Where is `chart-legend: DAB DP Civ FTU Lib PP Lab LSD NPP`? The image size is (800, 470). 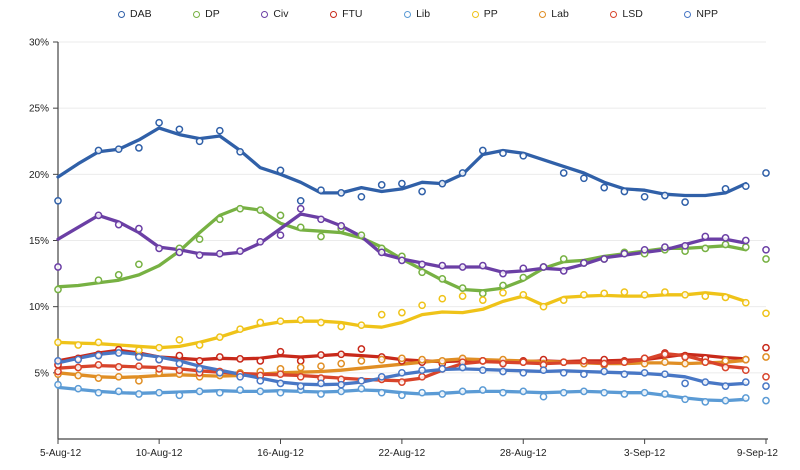 chart-legend: DAB DP Civ FTU Lib PP Lab LSD NPP is located at coordinates (418, 14).